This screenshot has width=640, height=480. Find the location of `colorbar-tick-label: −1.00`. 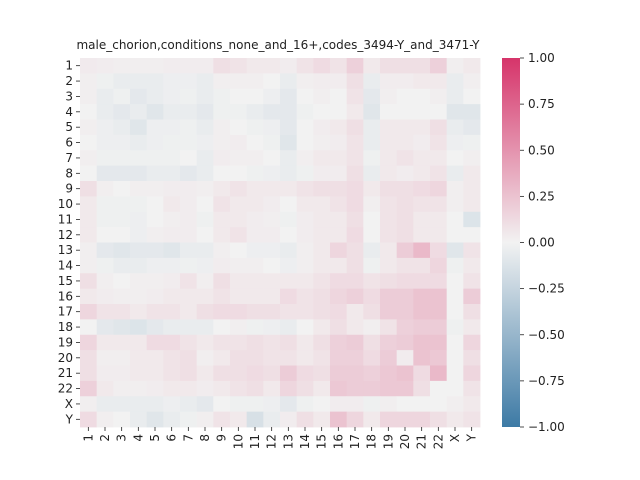

colorbar-tick-label: −1.00 is located at coordinates (546, 427).